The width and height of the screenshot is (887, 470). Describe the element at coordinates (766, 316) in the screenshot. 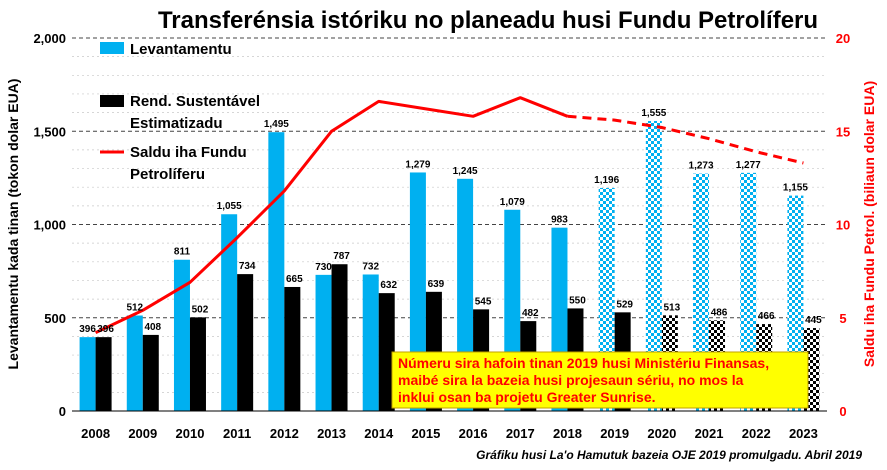

I see `data-label-rendimentu: 466` at that location.